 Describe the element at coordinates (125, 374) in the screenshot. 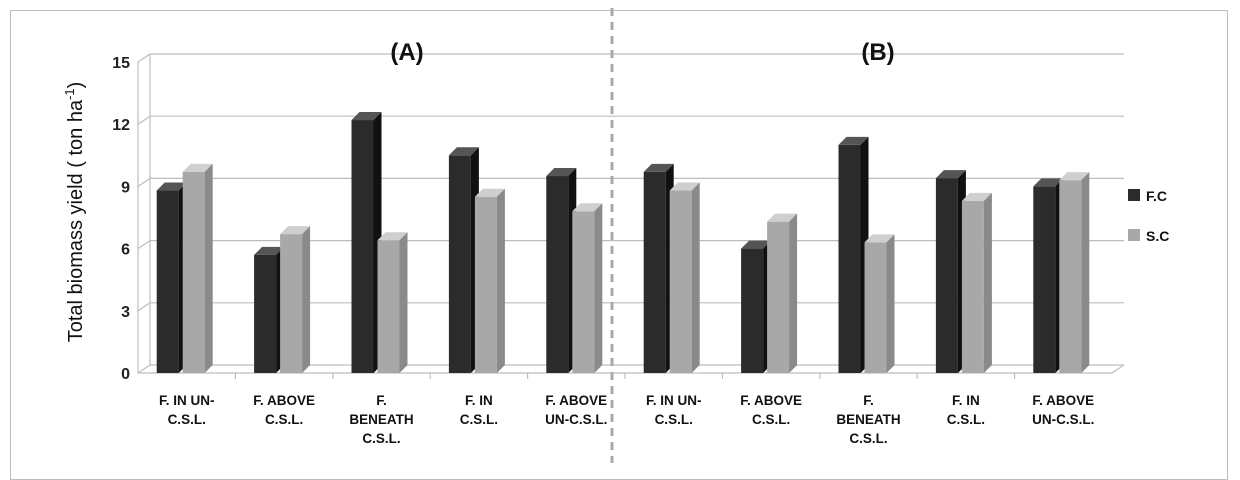

I see `y-tick-label: 0` at that location.